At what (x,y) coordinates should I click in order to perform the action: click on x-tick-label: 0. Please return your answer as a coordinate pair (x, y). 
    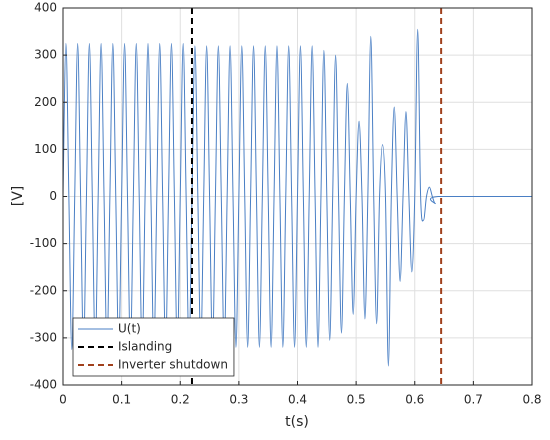
    Looking at the image, I should click on (63, 400).